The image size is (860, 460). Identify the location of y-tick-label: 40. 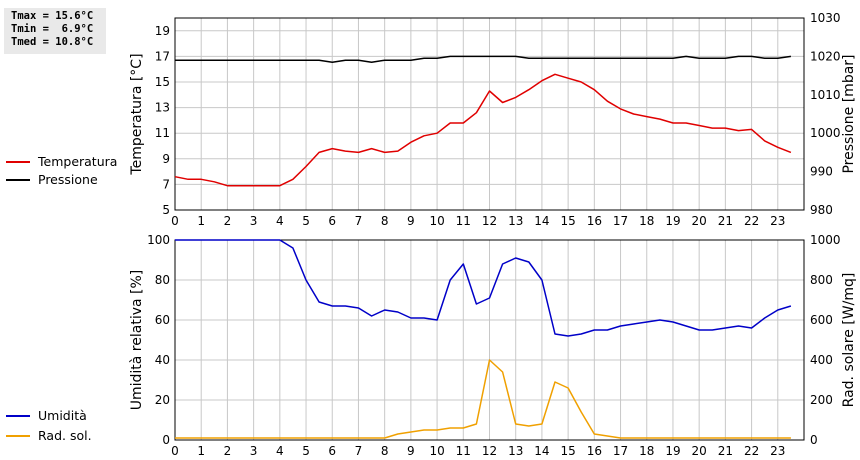
(162, 360).